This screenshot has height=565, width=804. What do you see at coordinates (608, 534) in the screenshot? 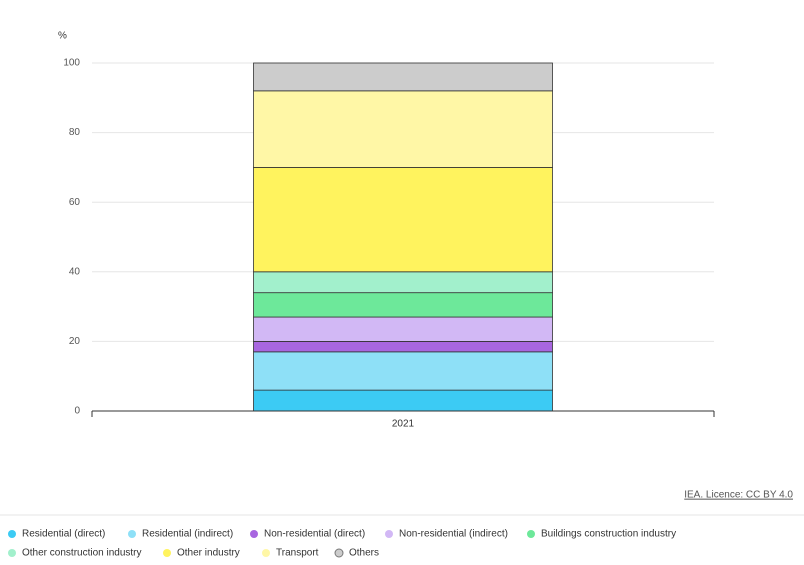
I see `legend-label: Buildings construction industry` at bounding box center [608, 534].